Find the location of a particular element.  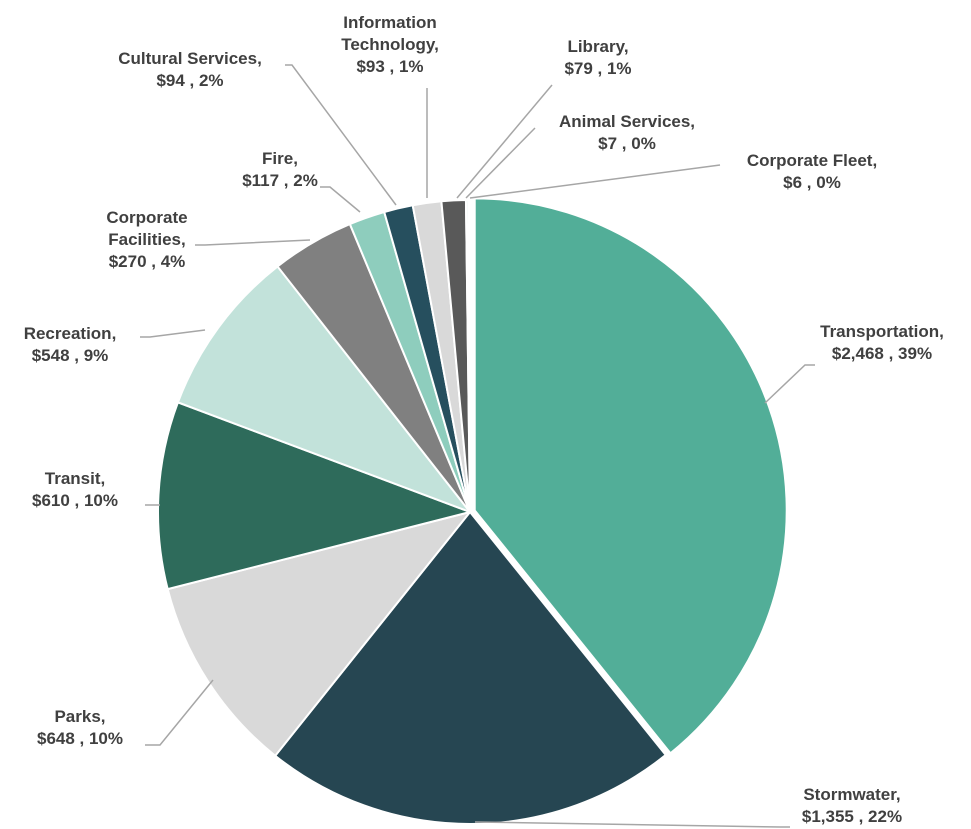

value-label: $94 , 2% is located at coordinates (190, 80).